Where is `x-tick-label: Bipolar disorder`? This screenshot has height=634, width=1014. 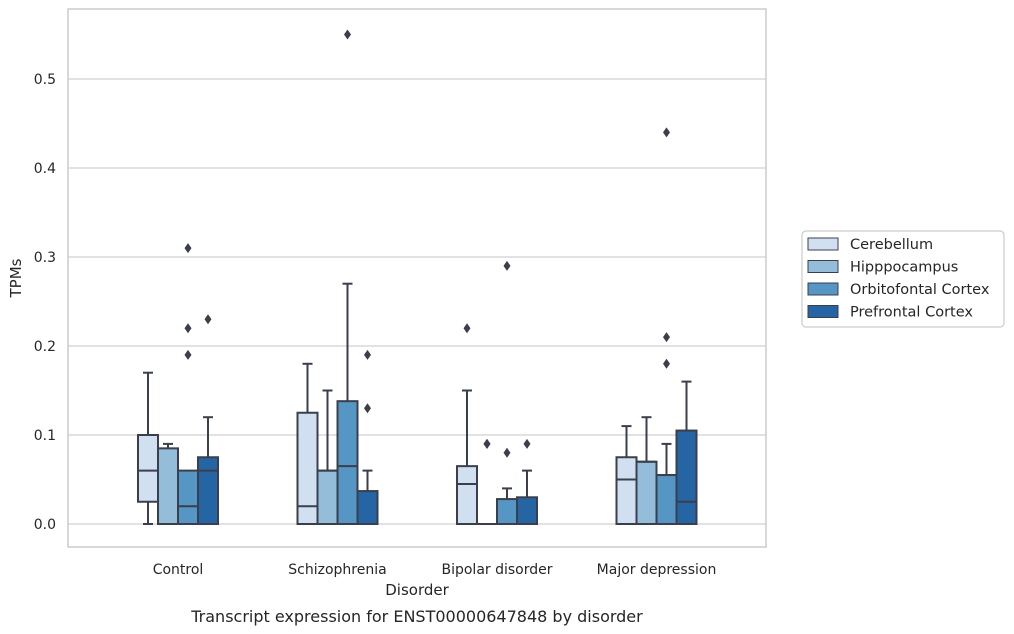 x-tick-label: Bipolar disorder is located at coordinates (496, 570).